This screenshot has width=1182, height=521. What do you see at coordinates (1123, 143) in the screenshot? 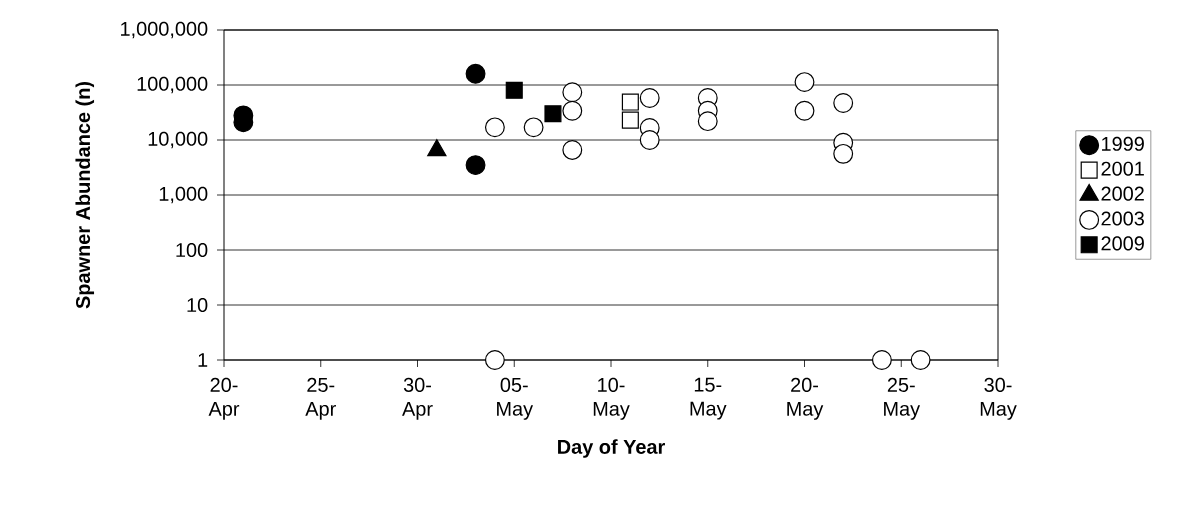
I see `legend-label: 1999` at bounding box center [1123, 143].